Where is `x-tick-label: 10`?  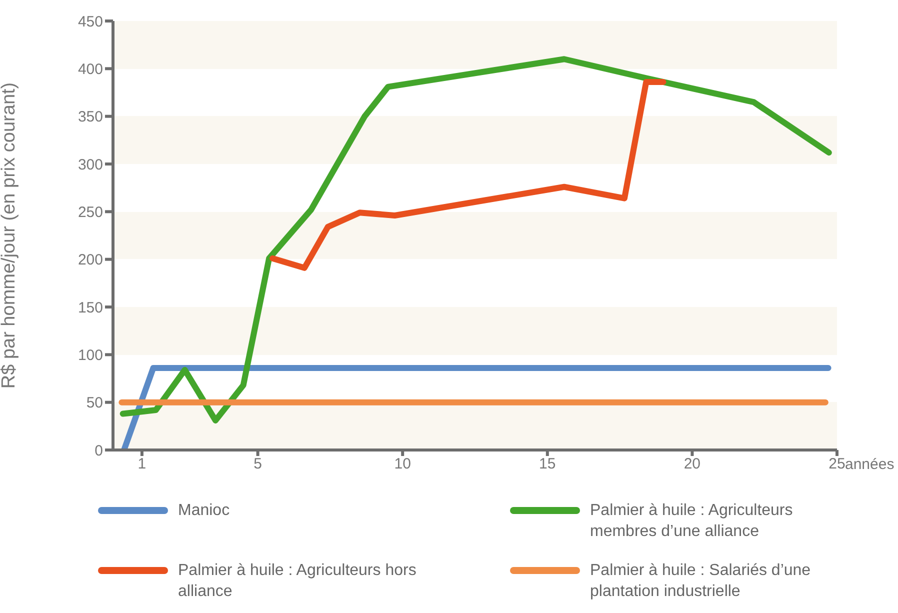
x-tick-label: 10 is located at coordinates (402, 464).